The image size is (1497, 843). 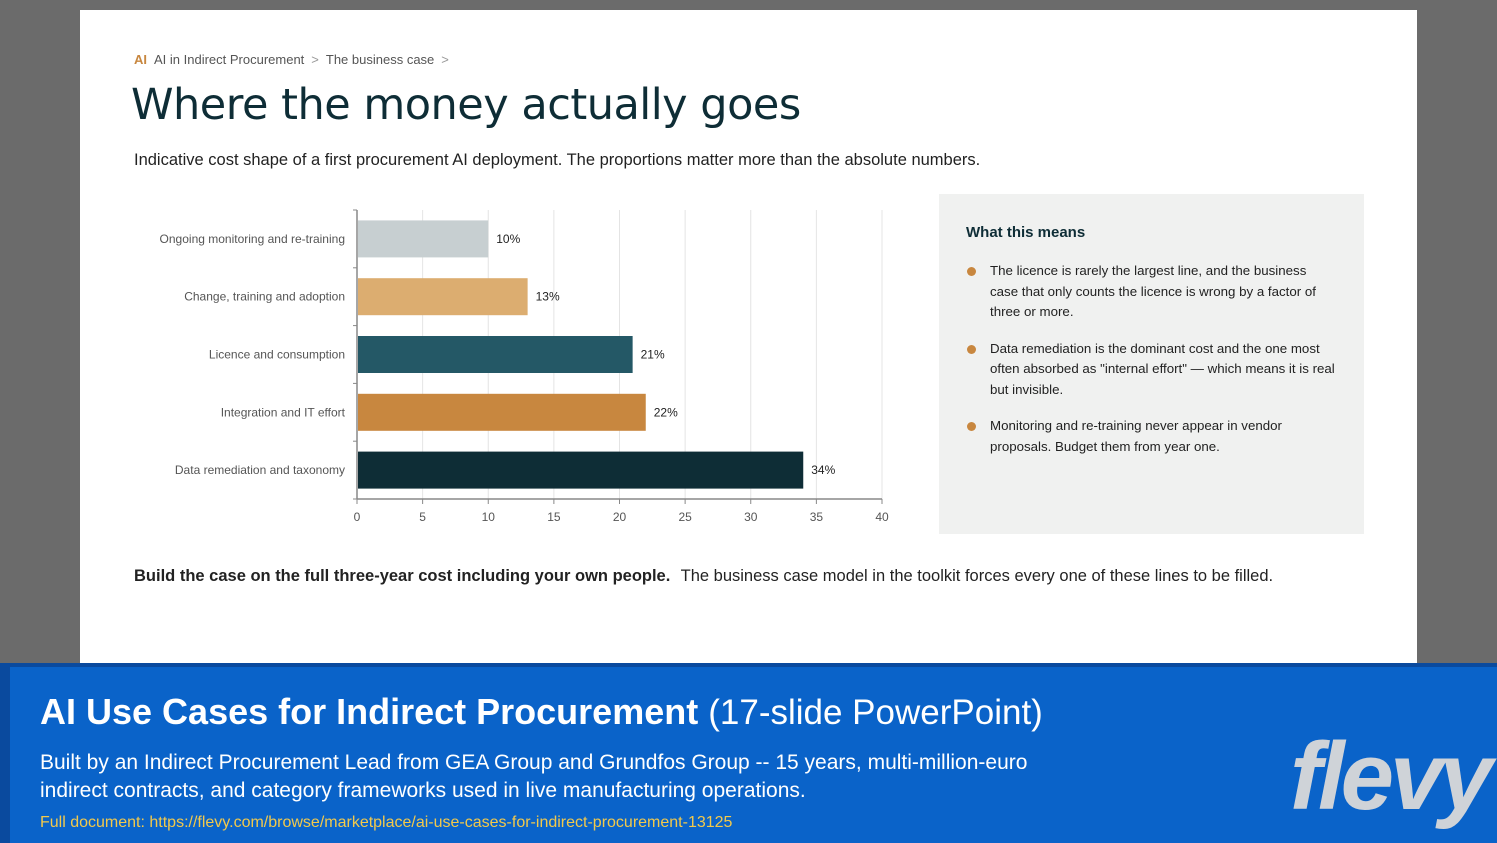 What do you see at coordinates (229, 59) in the screenshot?
I see `breadcrumb-item: AI in Indirect Procurement` at bounding box center [229, 59].